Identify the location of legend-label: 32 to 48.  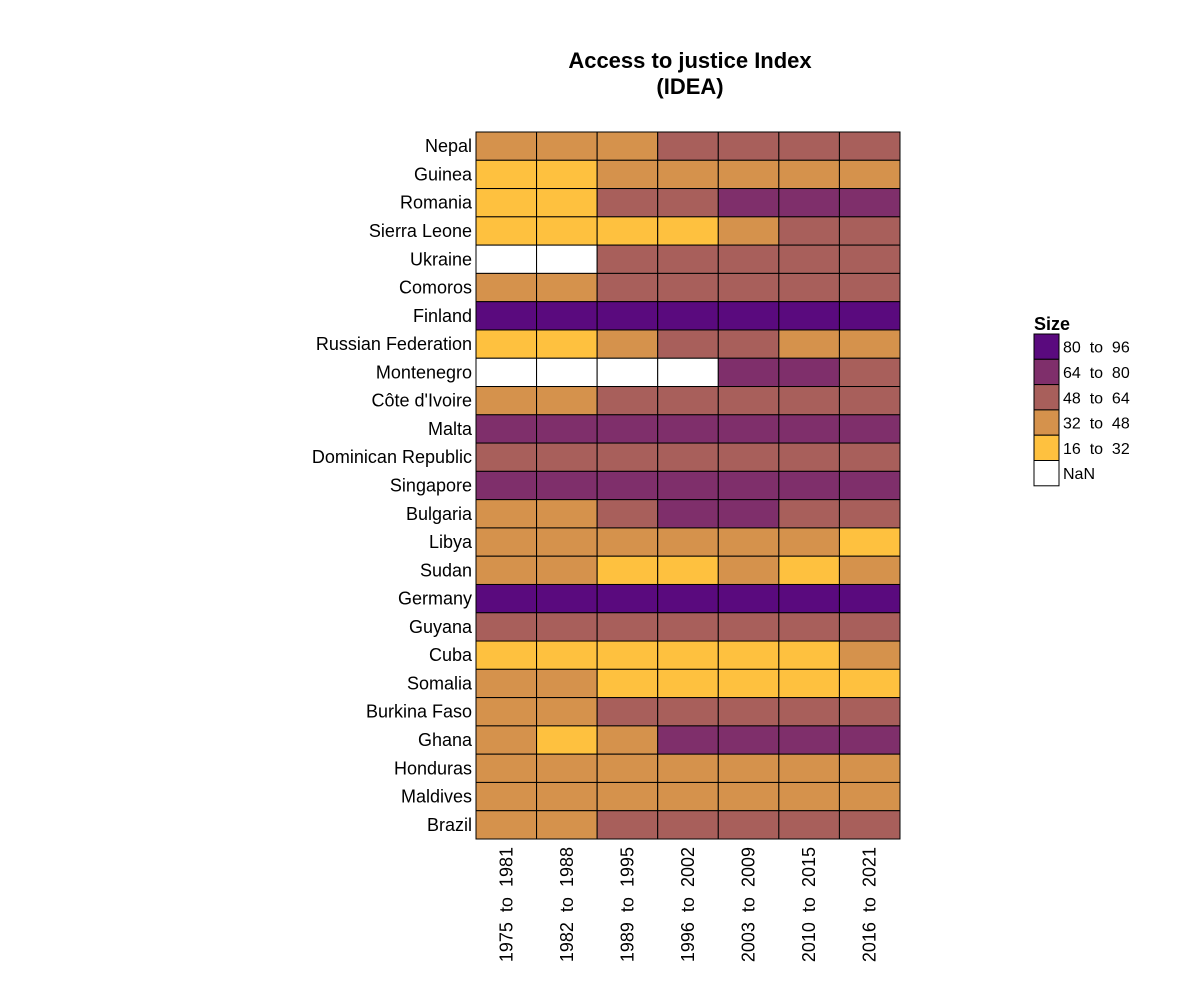
(1096, 424).